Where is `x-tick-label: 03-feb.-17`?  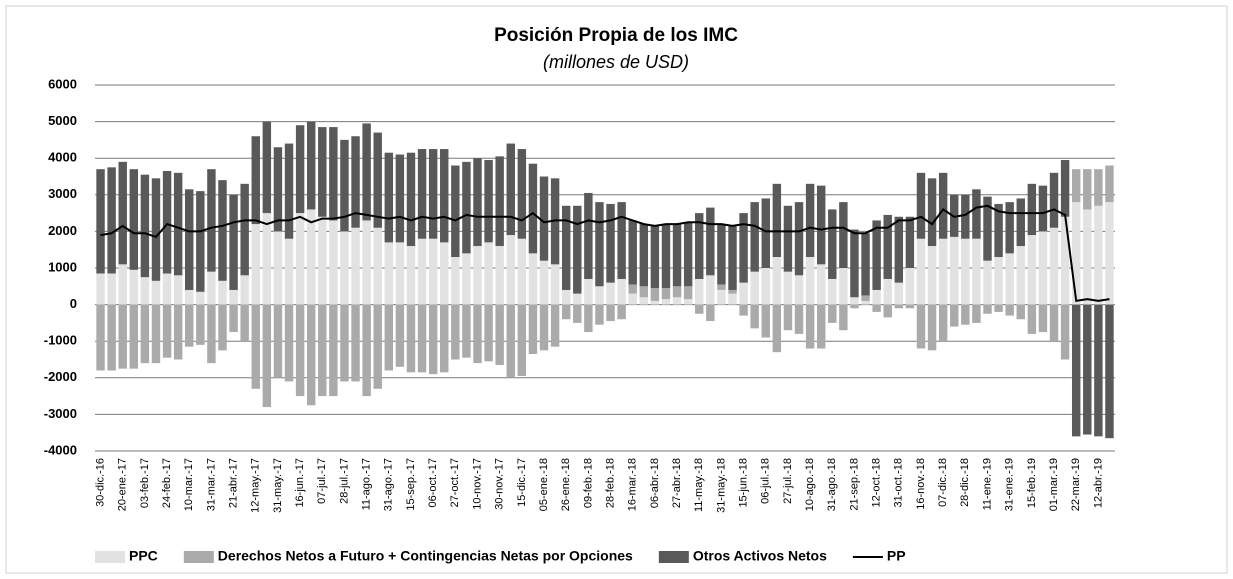 x-tick-label: 03-feb.-17 is located at coordinates (145, 483).